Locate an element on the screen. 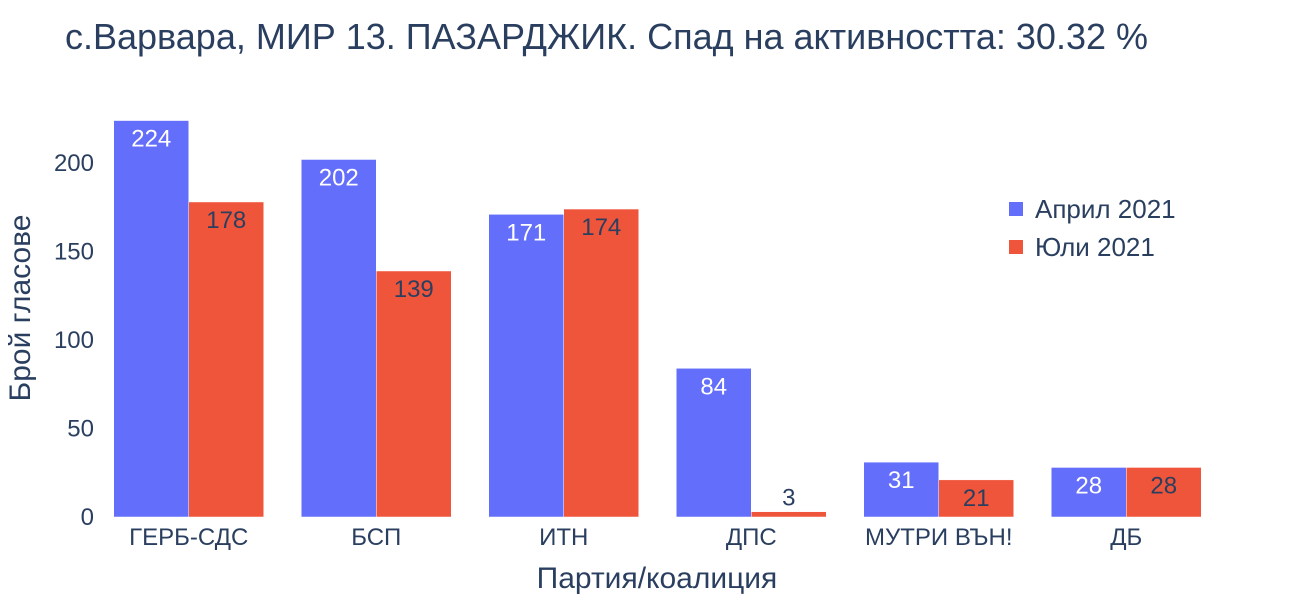  bar-value-label: 224 is located at coordinates (151, 139).